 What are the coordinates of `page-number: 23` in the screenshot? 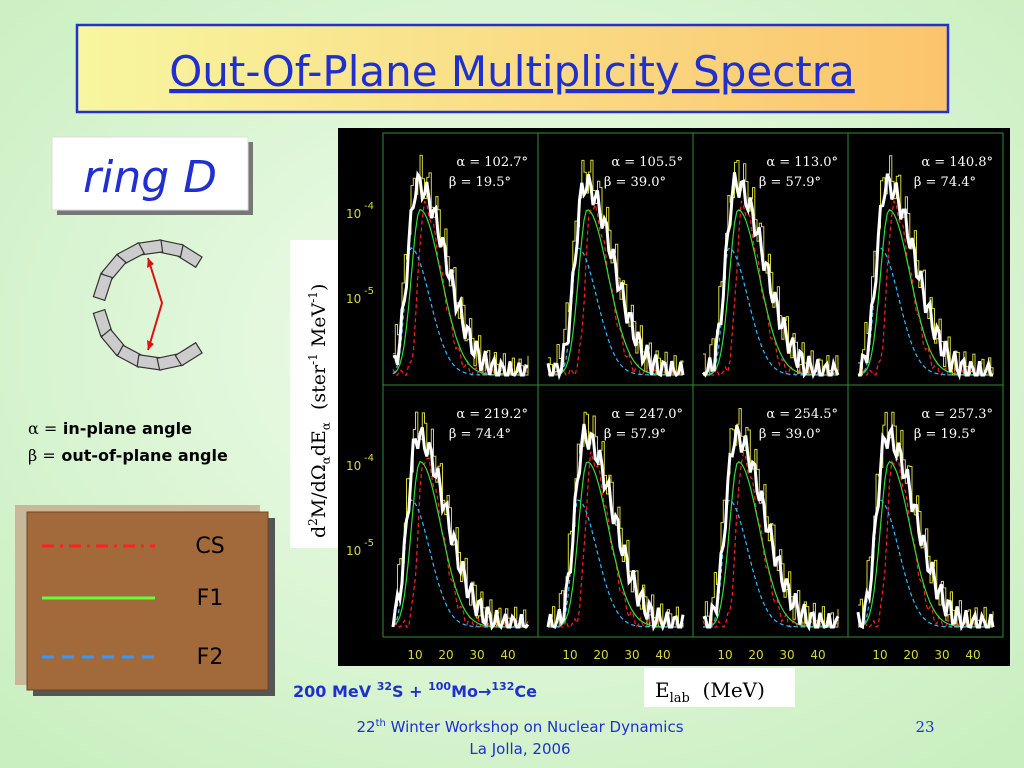 It's located at (924, 727).